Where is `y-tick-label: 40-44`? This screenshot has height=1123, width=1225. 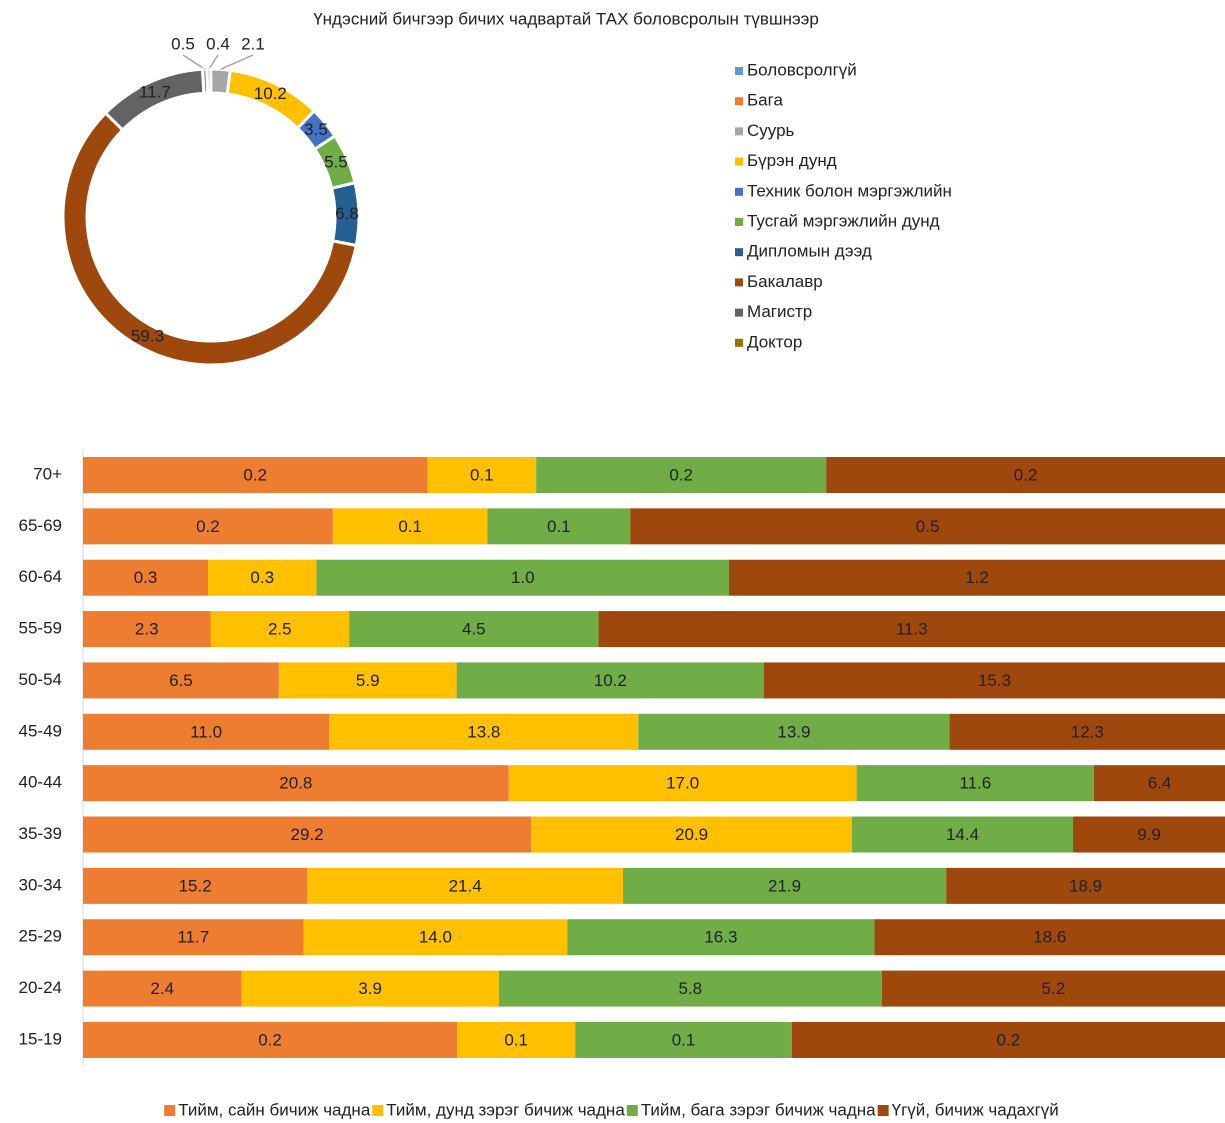
y-tick-label: 40-44 is located at coordinates (40, 782).